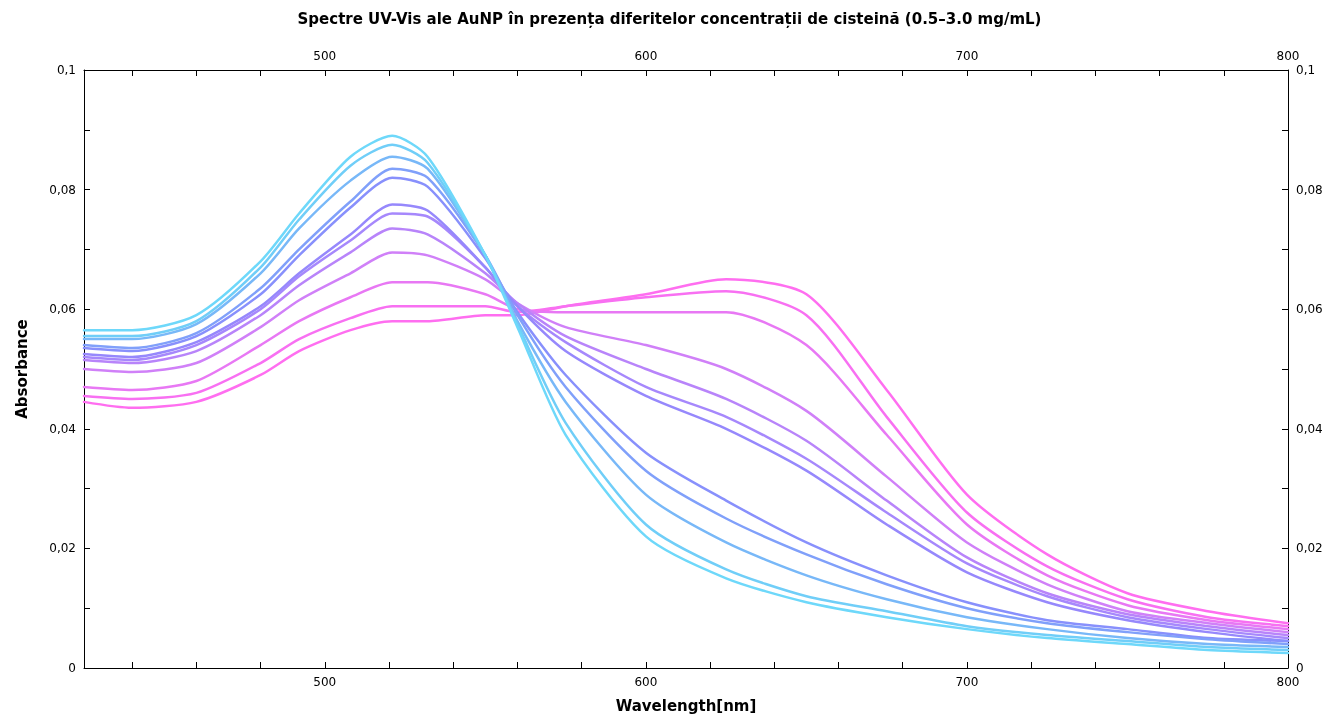 This screenshot has height=723, width=1339. Describe the element at coordinates (1288, 682) in the screenshot. I see `x-tick-label: 800` at that location.